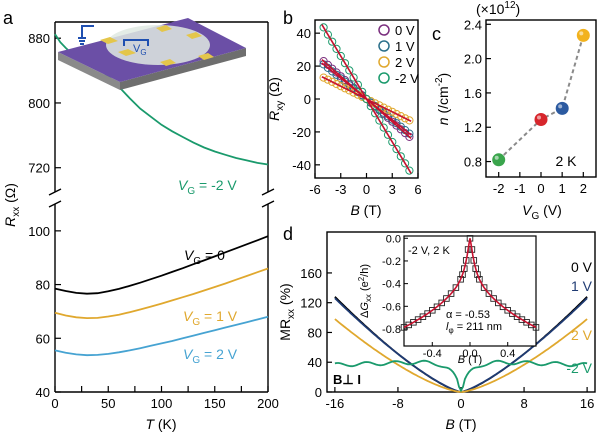  I want to click on d-ytick-label: 80, so click(315, 332).